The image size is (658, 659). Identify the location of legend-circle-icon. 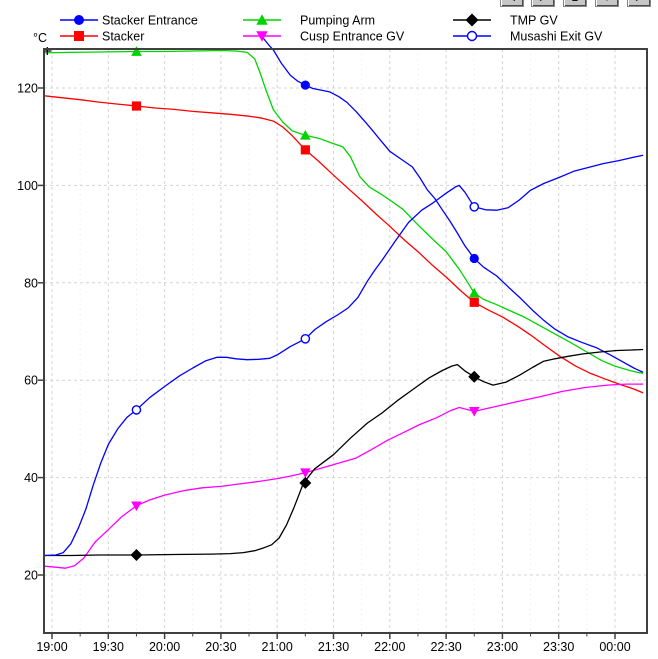
(79, 20).